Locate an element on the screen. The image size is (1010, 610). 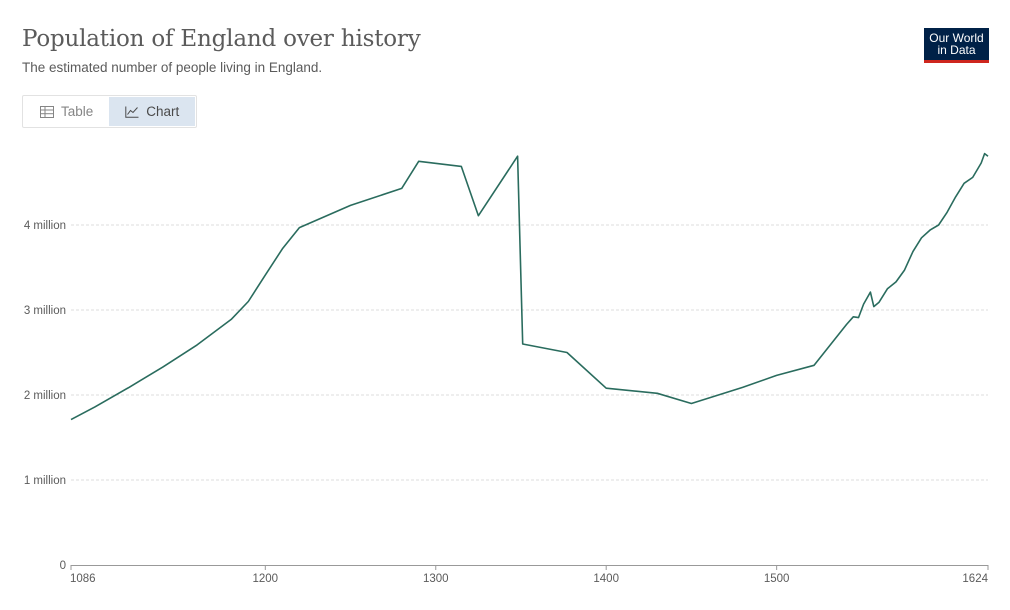
x-tick-label: 1400 is located at coordinates (606, 579).